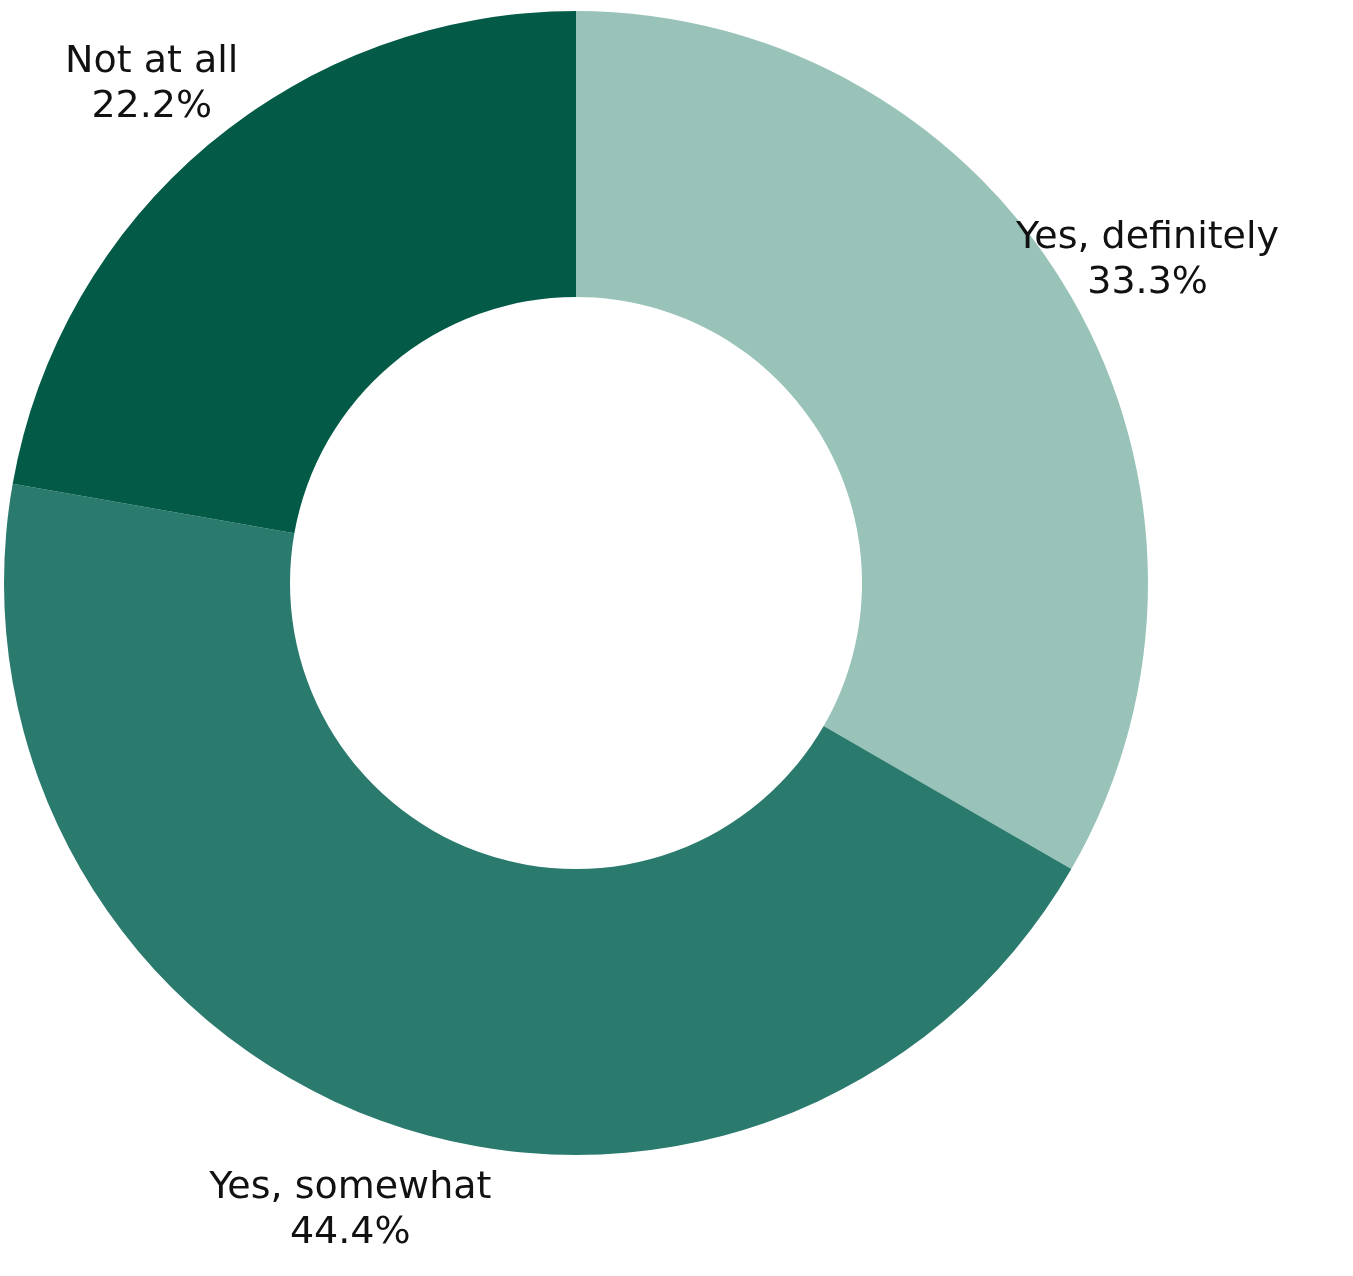 The image size is (1353, 1276). I want to click on data-label: 44.4%, so click(350, 1230).